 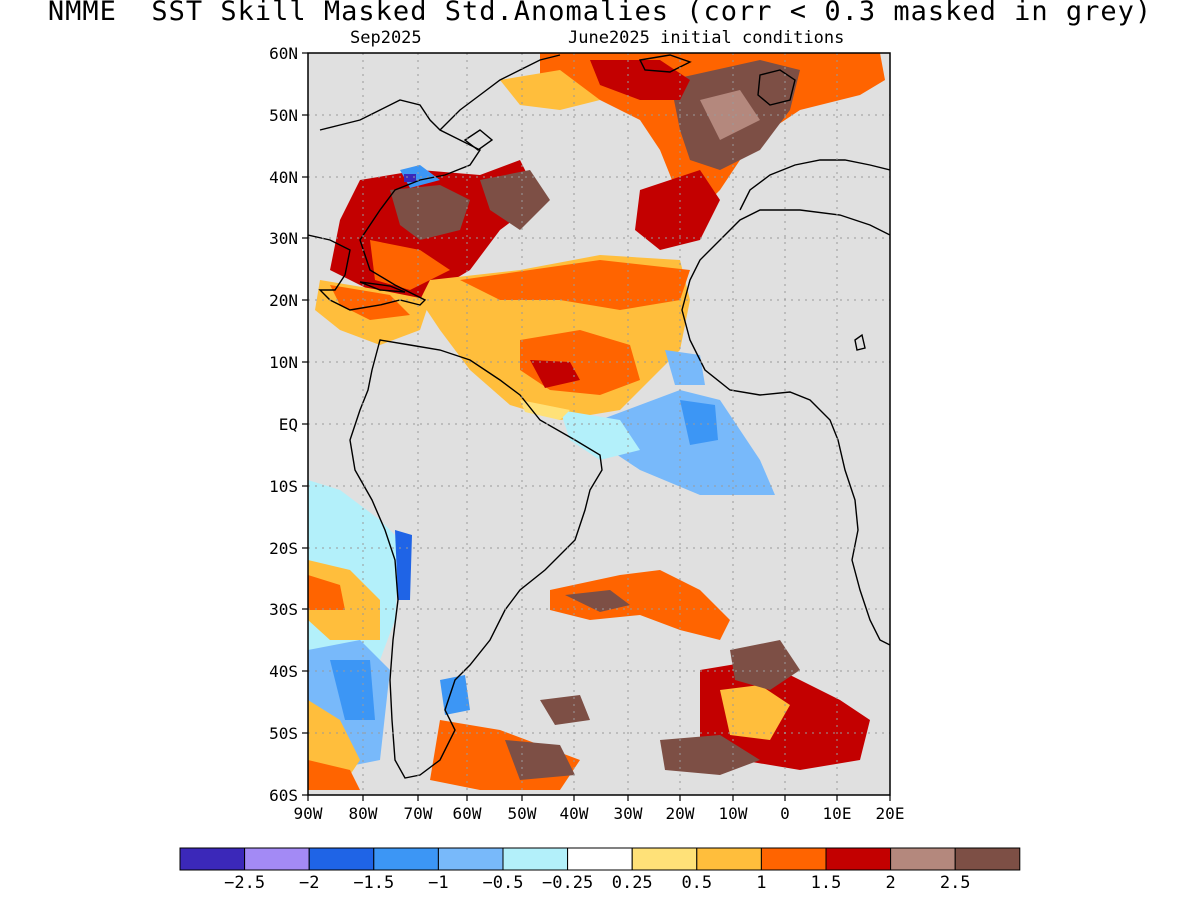 What do you see at coordinates (283, 609) in the screenshot?
I see `lat-label: 30S` at bounding box center [283, 609].